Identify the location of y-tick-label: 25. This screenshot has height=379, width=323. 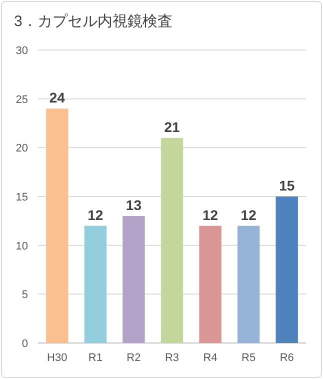
(22, 100).